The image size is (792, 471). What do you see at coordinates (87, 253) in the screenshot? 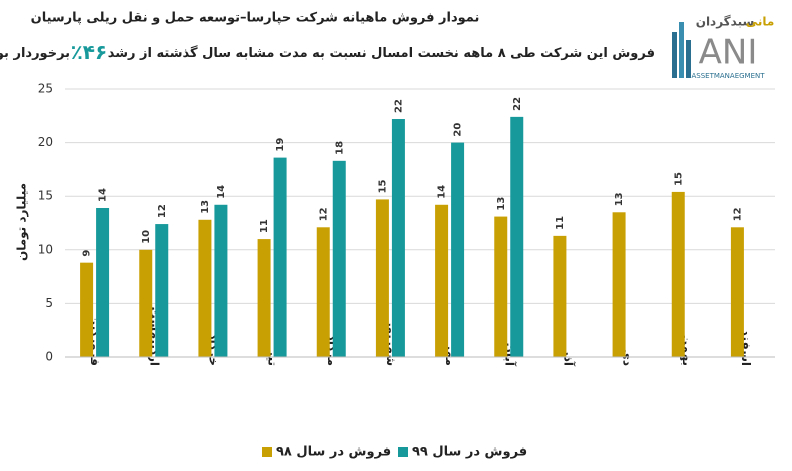
I see `value-label: 9` at bounding box center [87, 253].